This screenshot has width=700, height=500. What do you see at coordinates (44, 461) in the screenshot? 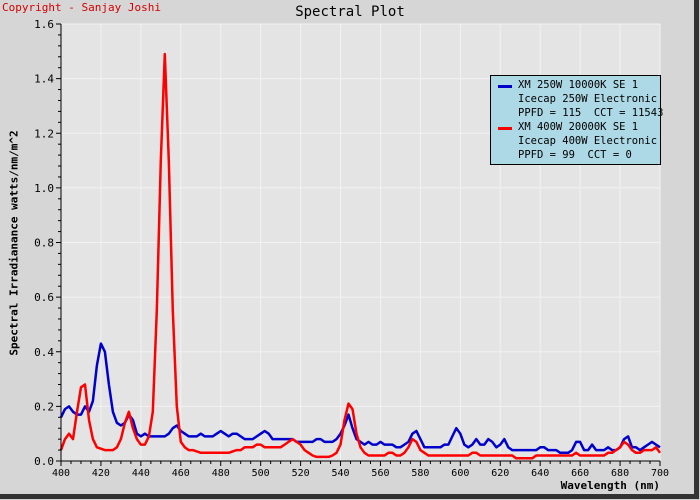
I see `y-tick-label: 0.0` at bounding box center [44, 461].